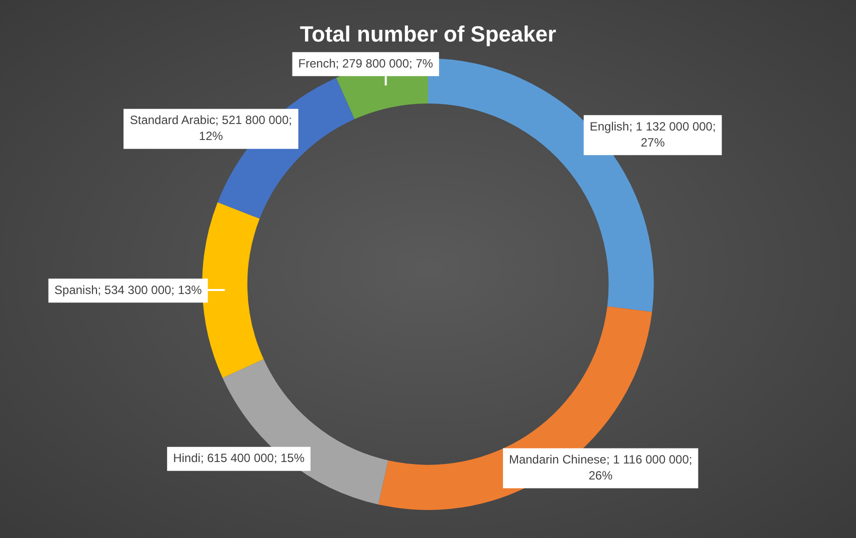 This screenshot has height=538, width=856. I want to click on slice-label: English; 1 132 000 000; 27%, so click(653, 134).